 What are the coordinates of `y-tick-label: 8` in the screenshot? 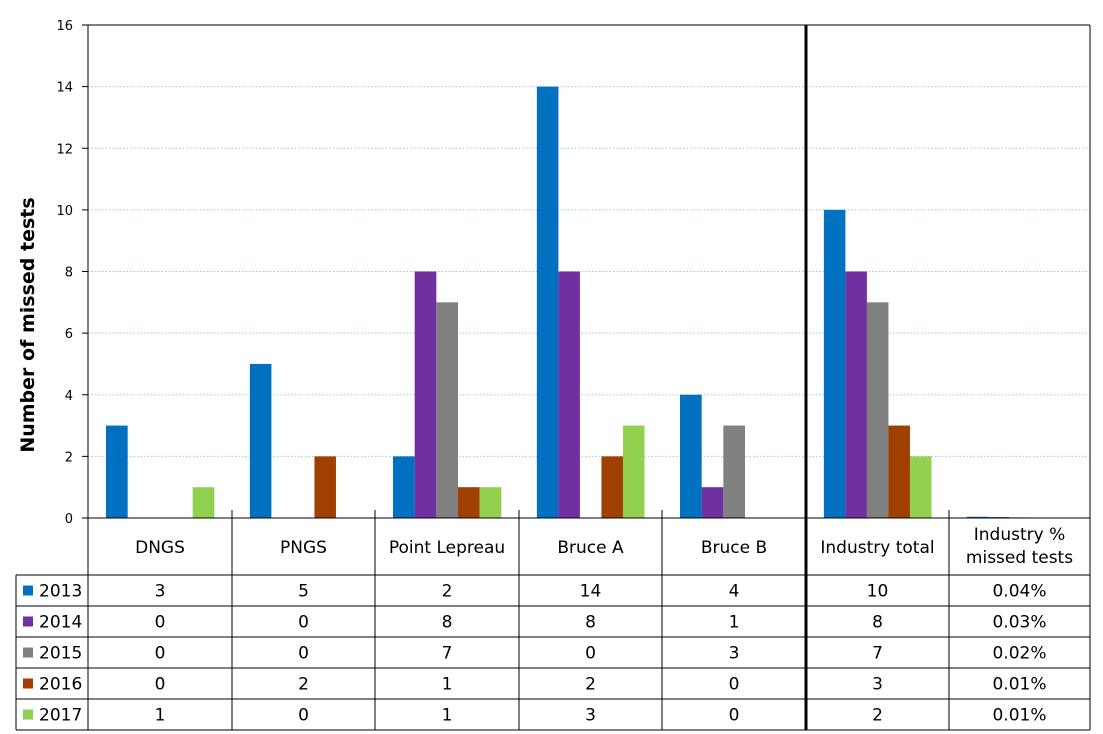 It's located at (69, 273).